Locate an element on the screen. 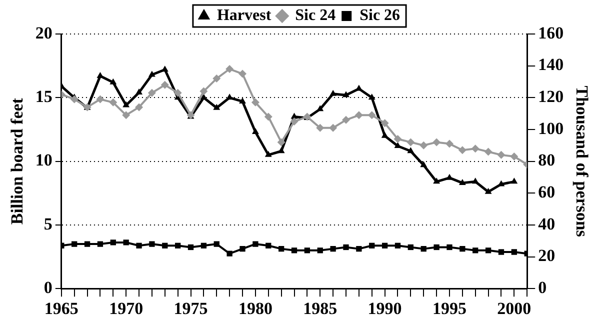 The image size is (599, 325). legend-label: Sic 26 is located at coordinates (380, 15).